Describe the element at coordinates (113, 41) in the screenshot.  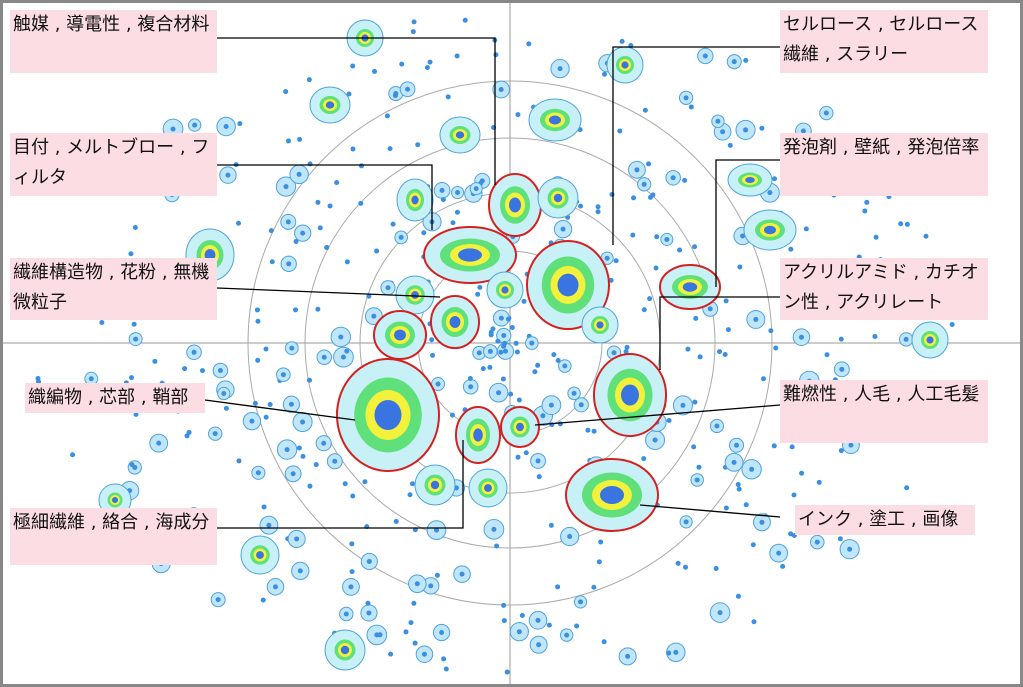
I see `label: 触媒 , 導電性 , 複合材料` at that location.